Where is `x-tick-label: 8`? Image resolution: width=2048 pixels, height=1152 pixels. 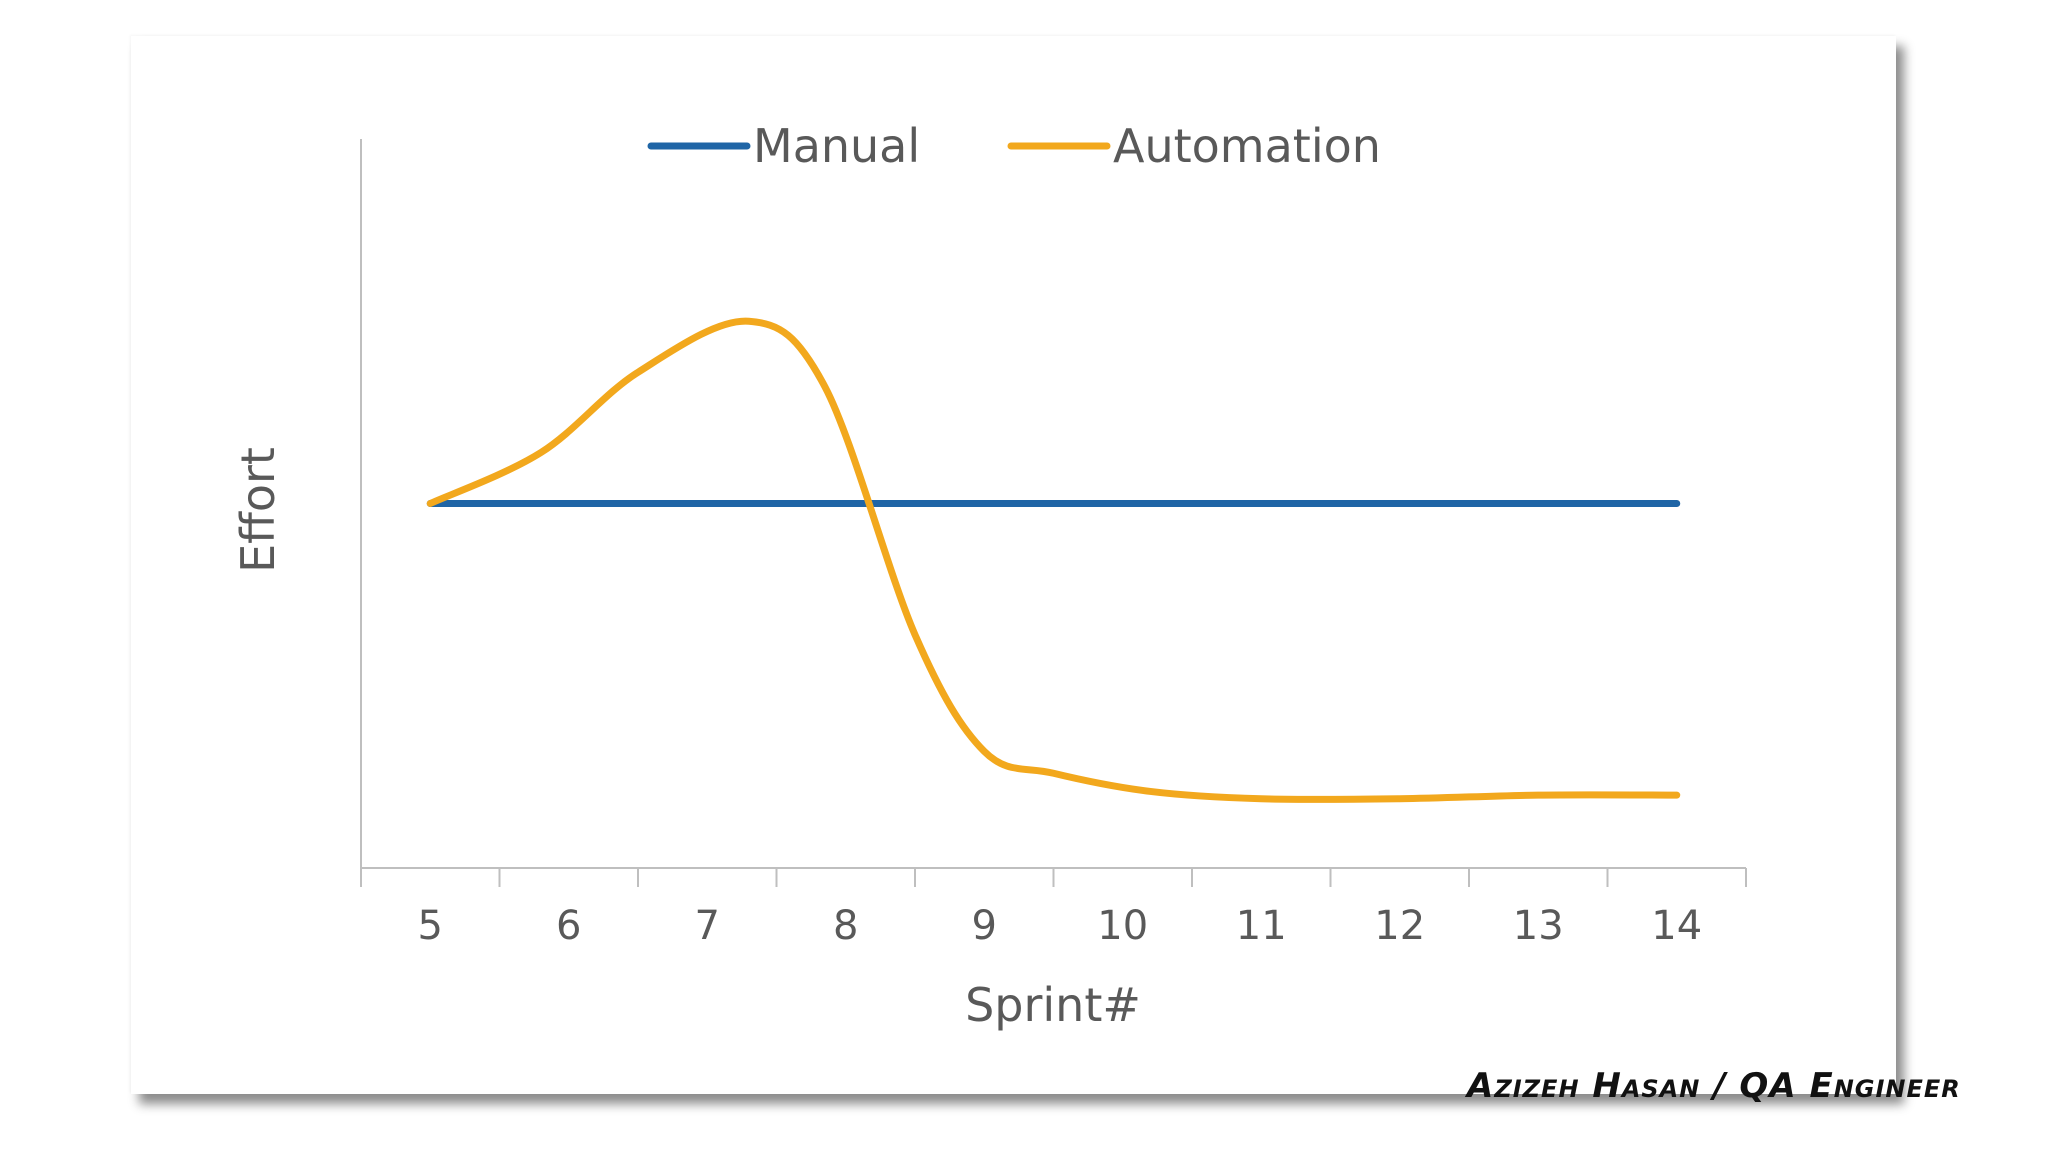
x-tick-label: 8 is located at coordinates (845, 926).